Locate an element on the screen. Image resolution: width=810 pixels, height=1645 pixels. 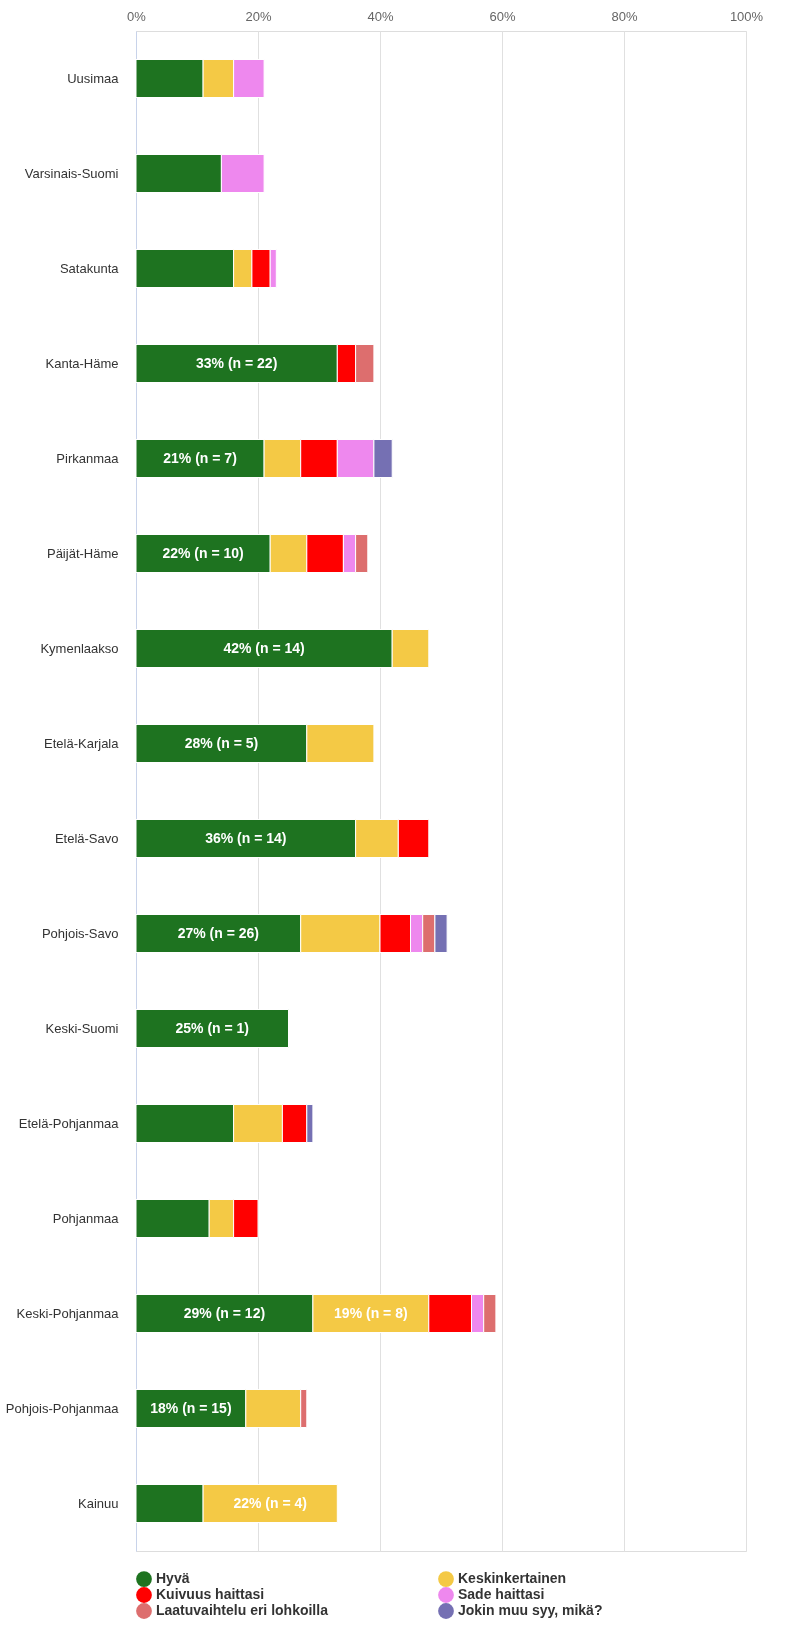
x-tick-label: 40% is located at coordinates (380, 16).